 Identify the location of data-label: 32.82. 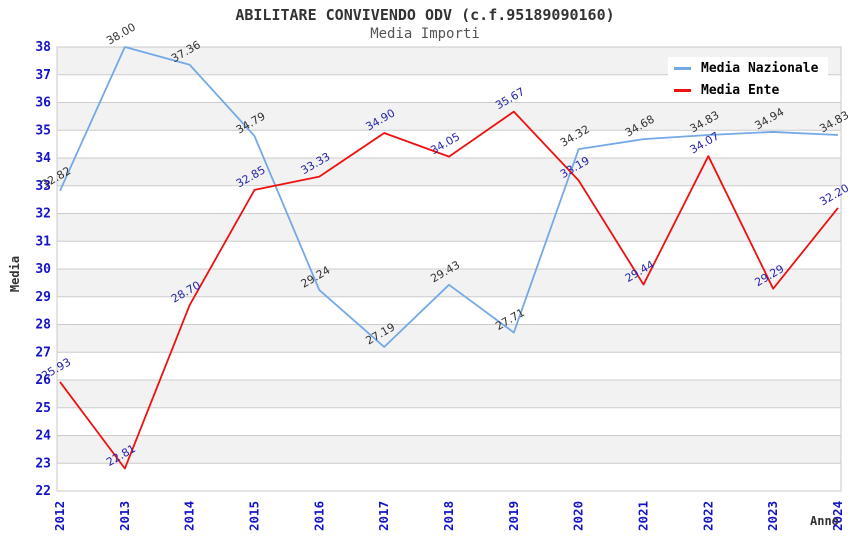
(56, 177).